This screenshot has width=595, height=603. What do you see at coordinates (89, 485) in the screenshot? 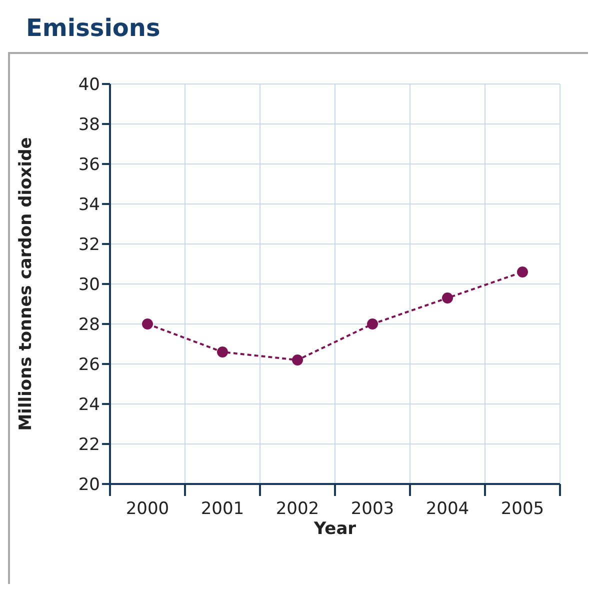
I see `y-tick-label: 20` at bounding box center [89, 485].